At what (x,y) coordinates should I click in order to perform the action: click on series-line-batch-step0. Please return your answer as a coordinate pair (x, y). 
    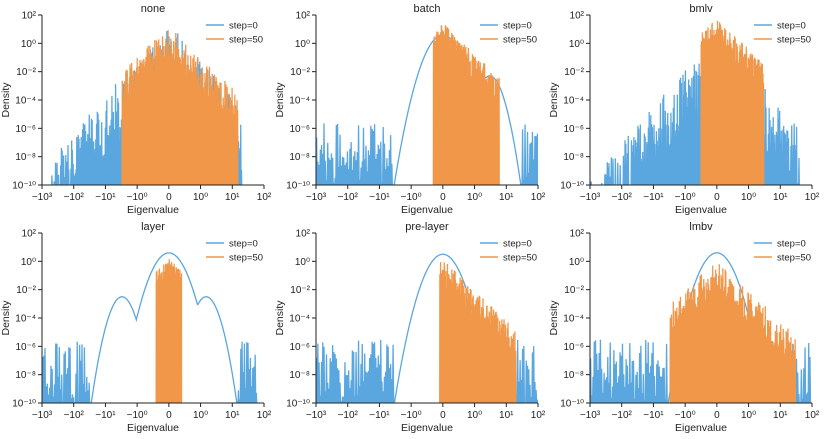
    Looking at the image, I should click on (427, 109).